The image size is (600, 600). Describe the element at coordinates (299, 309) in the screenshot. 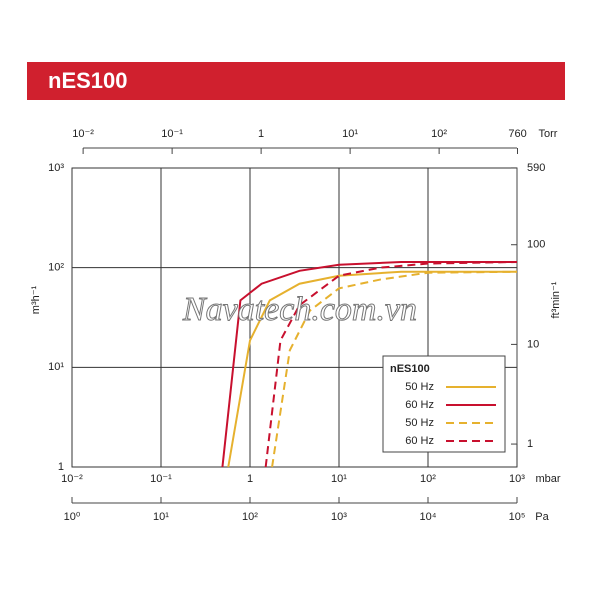

I see `watermark: Navatech.com.vn` at that location.